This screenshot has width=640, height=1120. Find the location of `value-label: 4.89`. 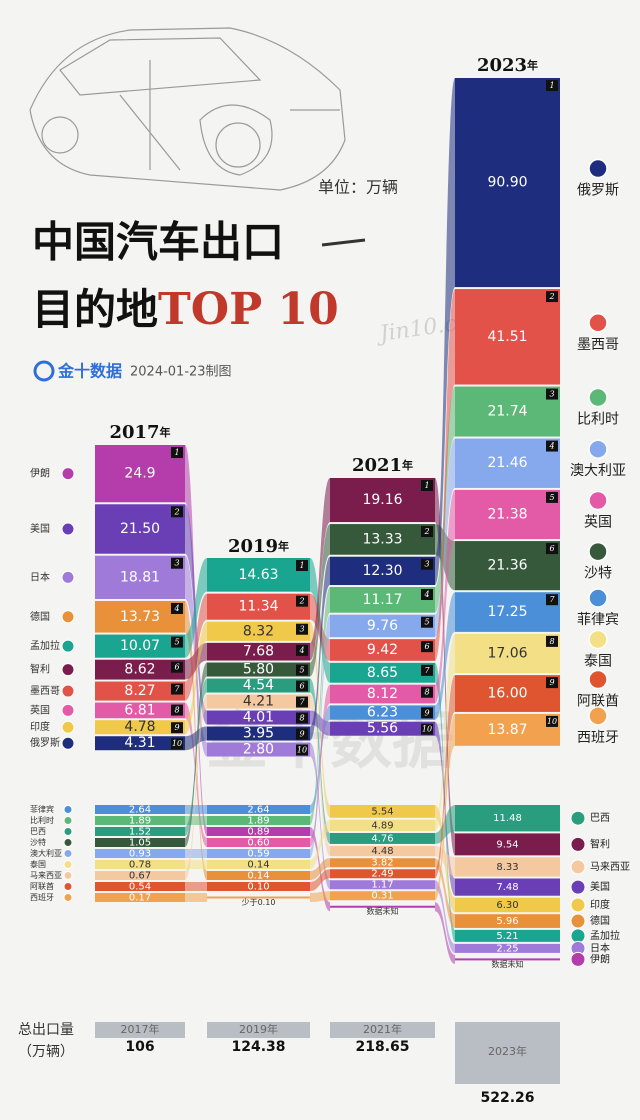

value-label: 4.89 is located at coordinates (382, 825).